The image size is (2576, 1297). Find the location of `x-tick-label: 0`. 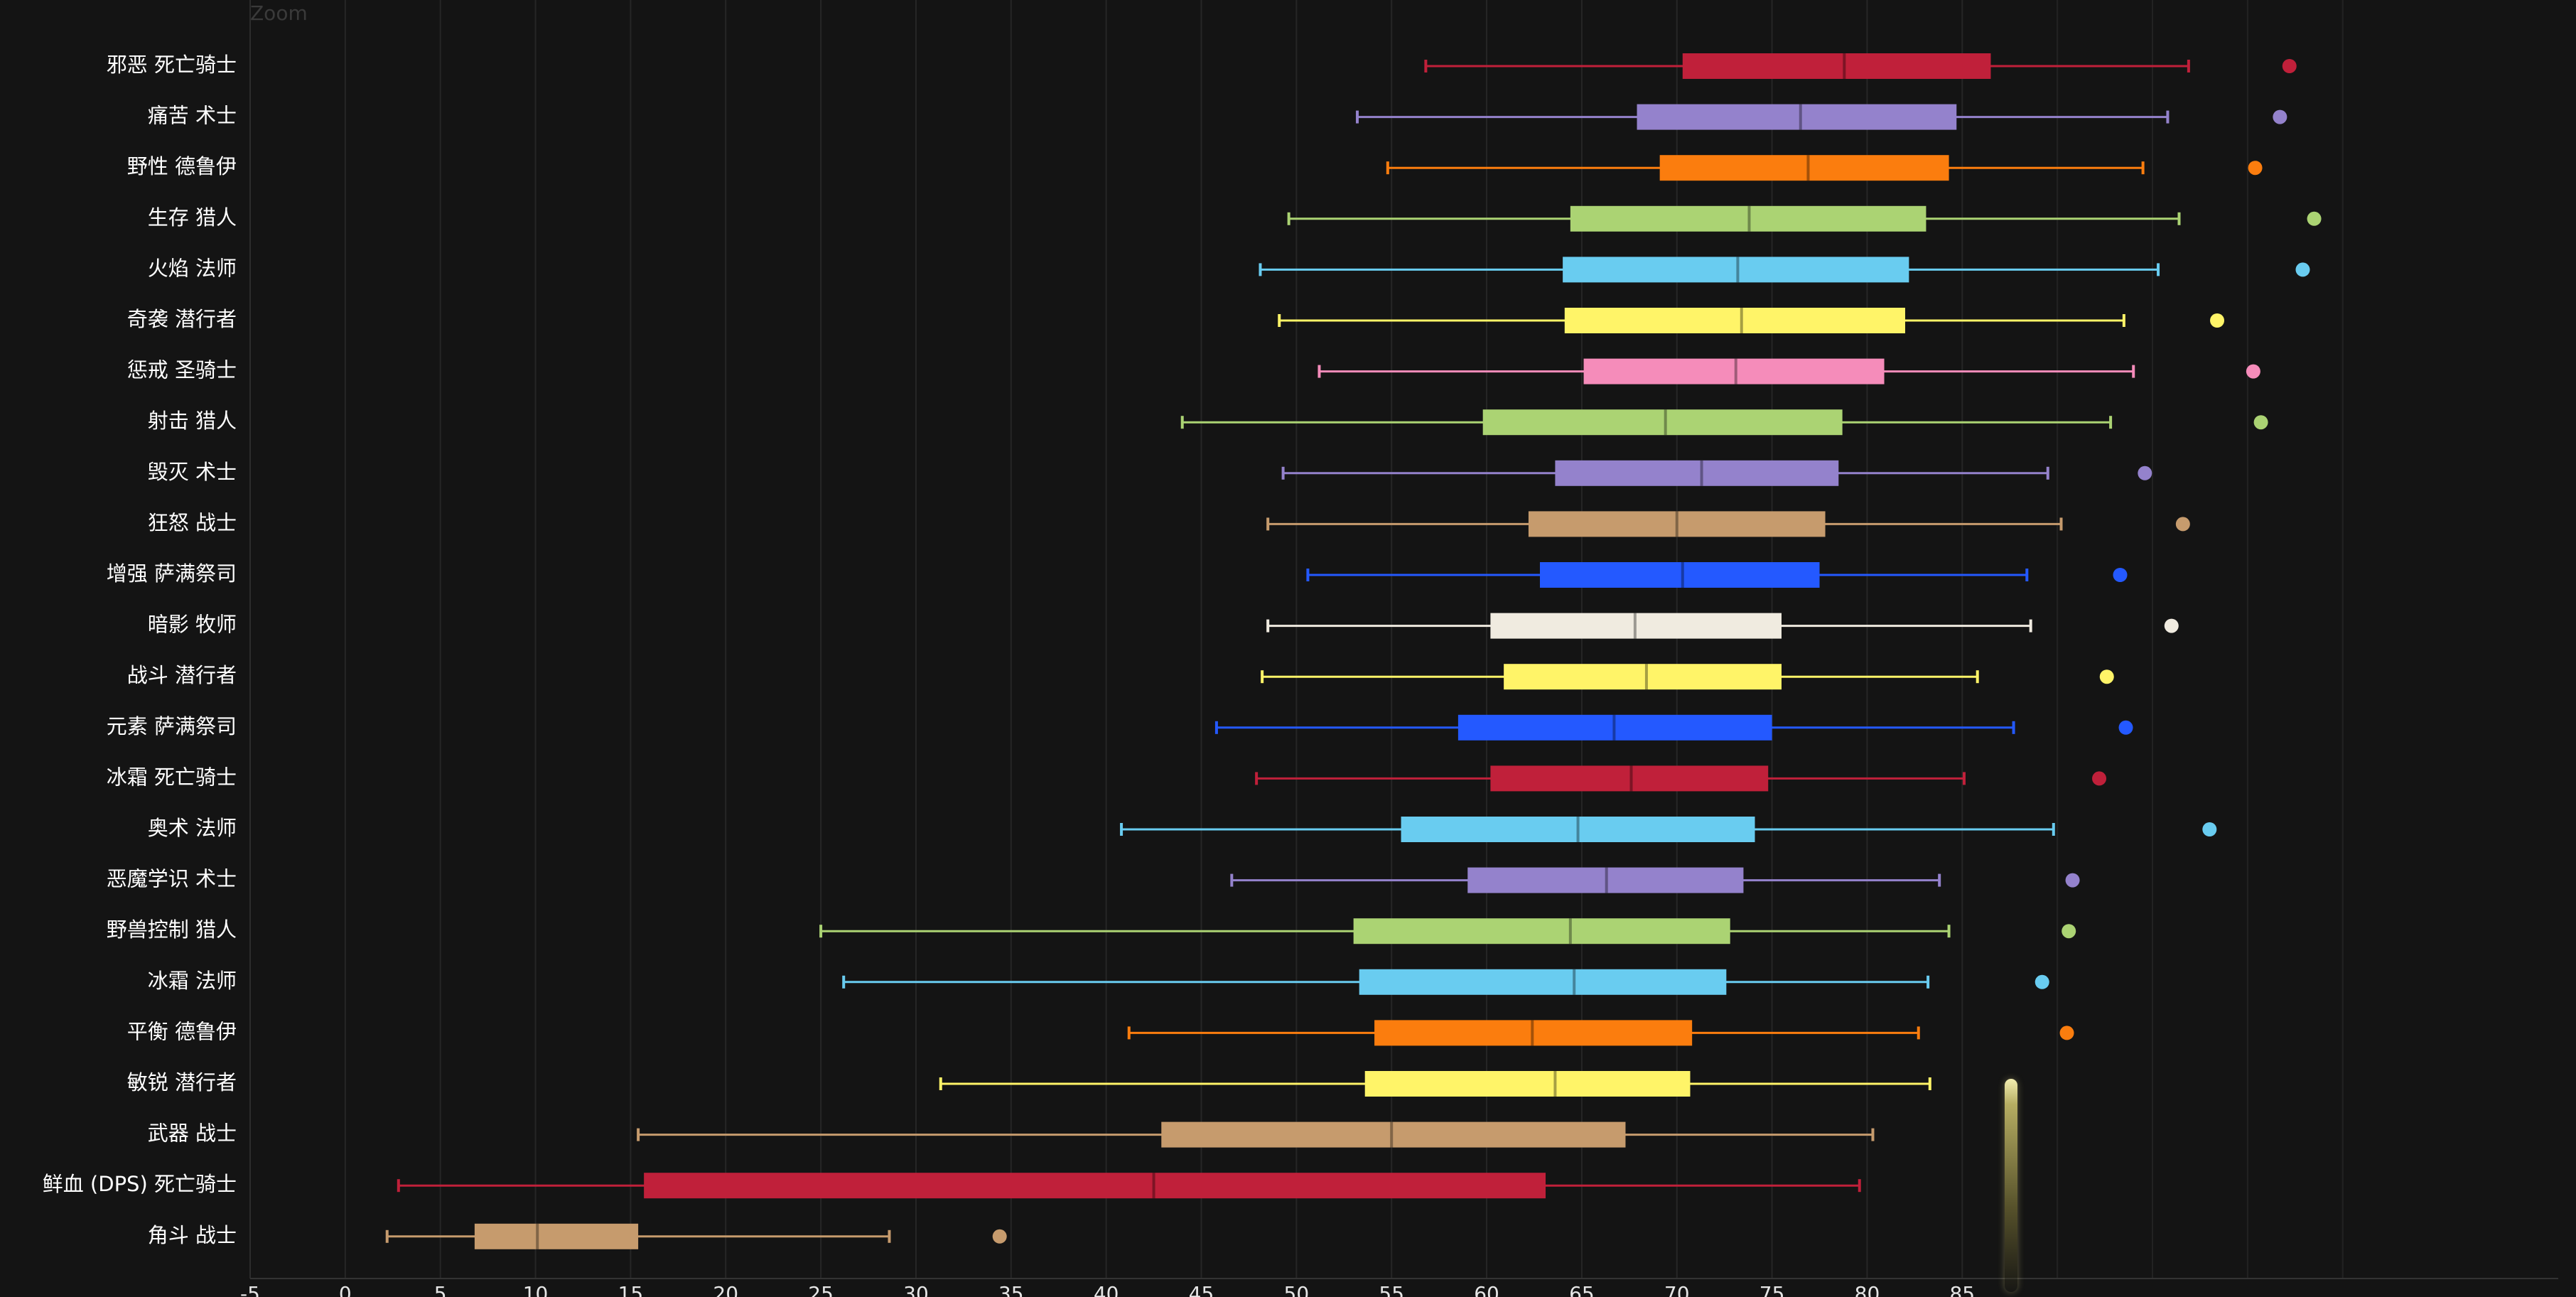

x-tick-label: 0 is located at coordinates (345, 1289).